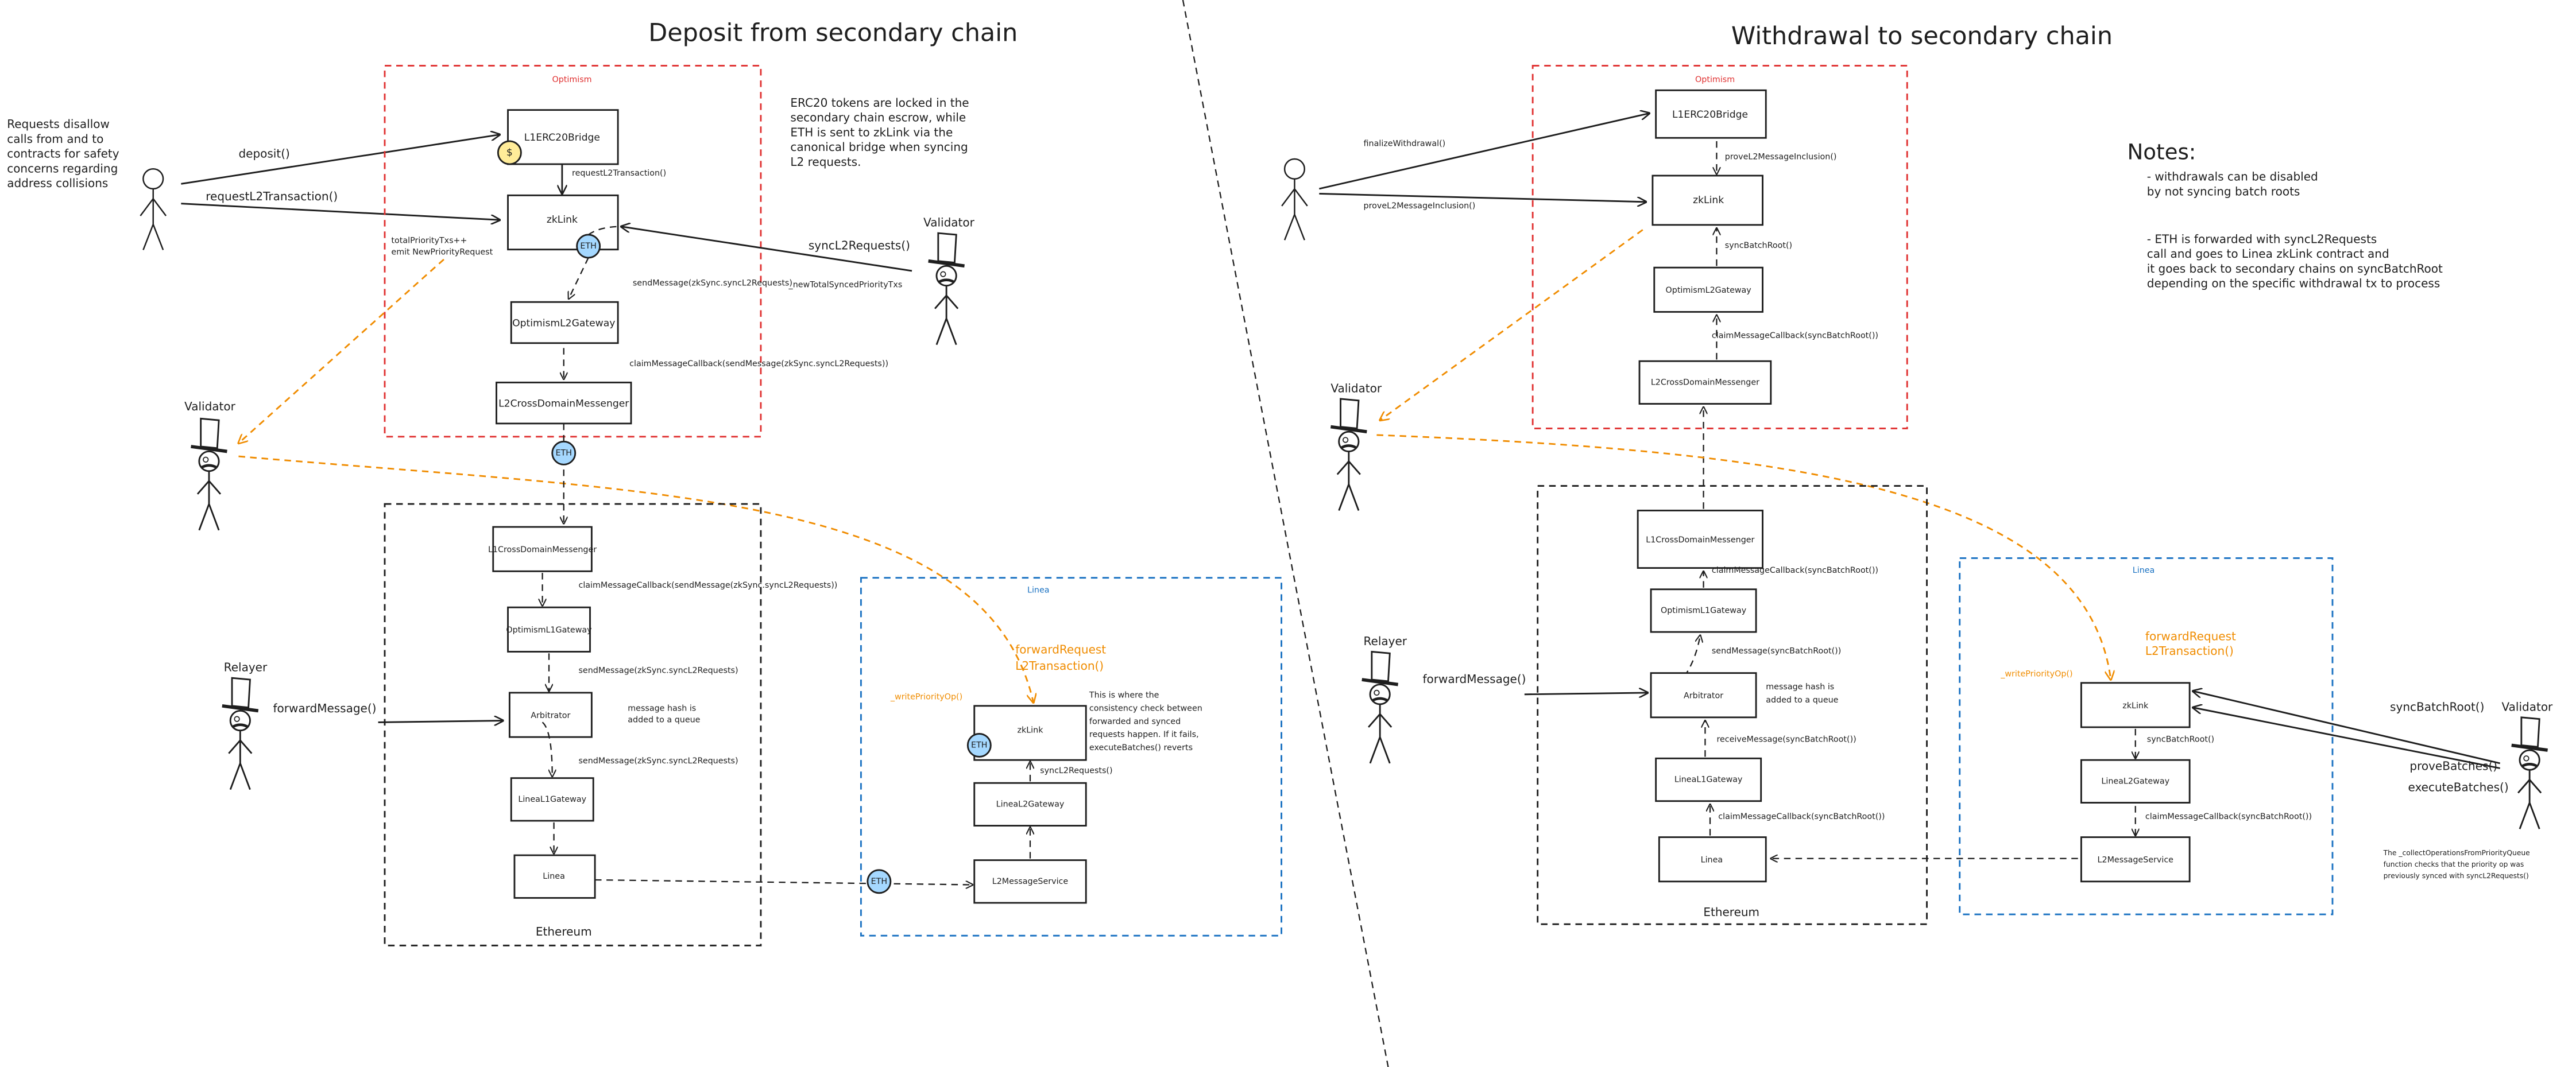 The height and width of the screenshot is (1067, 2576). What do you see at coordinates (2262, 239) in the screenshot?
I see `diagram-label: - ETH is forwarded with syncL2Requests` at bounding box center [2262, 239].